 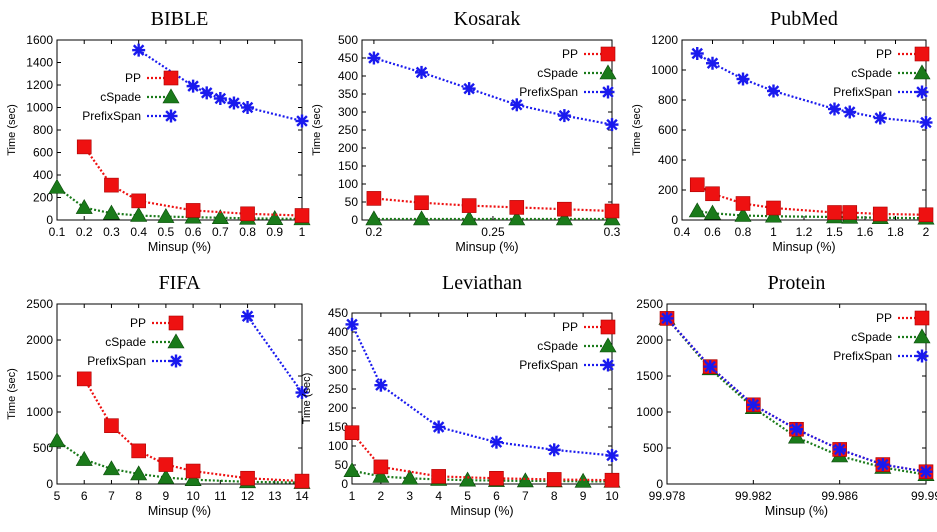 What do you see at coordinates (275, 496) in the screenshot?
I see `x-tick-label: 13` at bounding box center [275, 496].